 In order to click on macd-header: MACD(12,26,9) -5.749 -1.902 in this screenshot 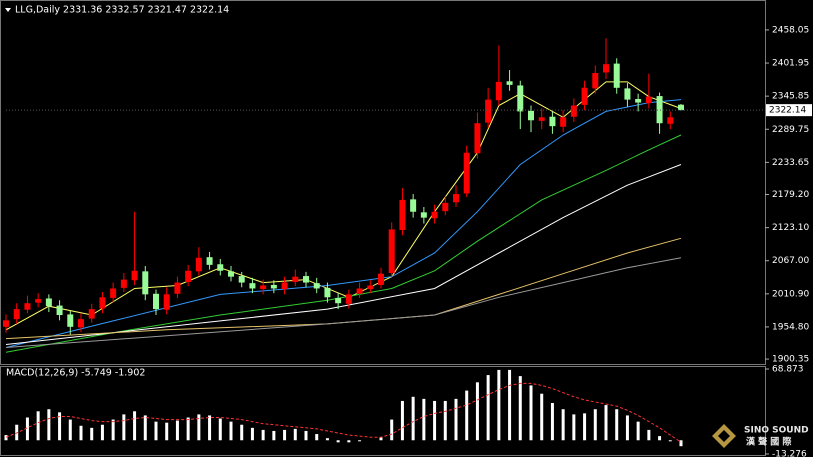, I will do `click(75, 373)`.